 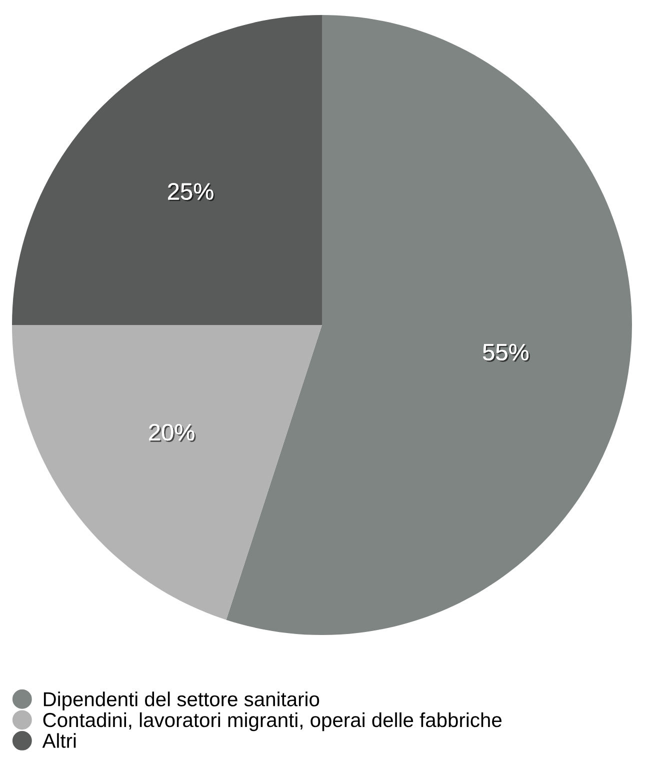 I want to click on data-label: 25%, so click(x=191, y=192).